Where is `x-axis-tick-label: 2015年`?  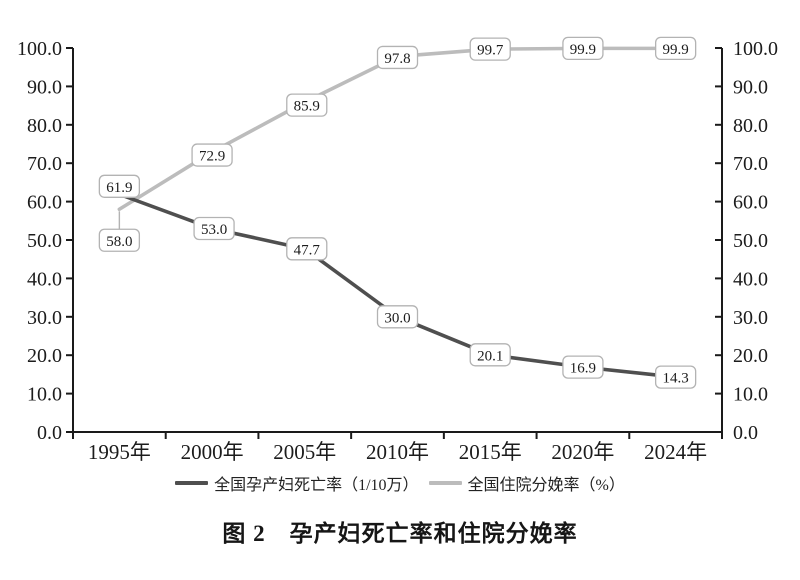 x-axis-tick-label: 2015年 is located at coordinates (490, 452).